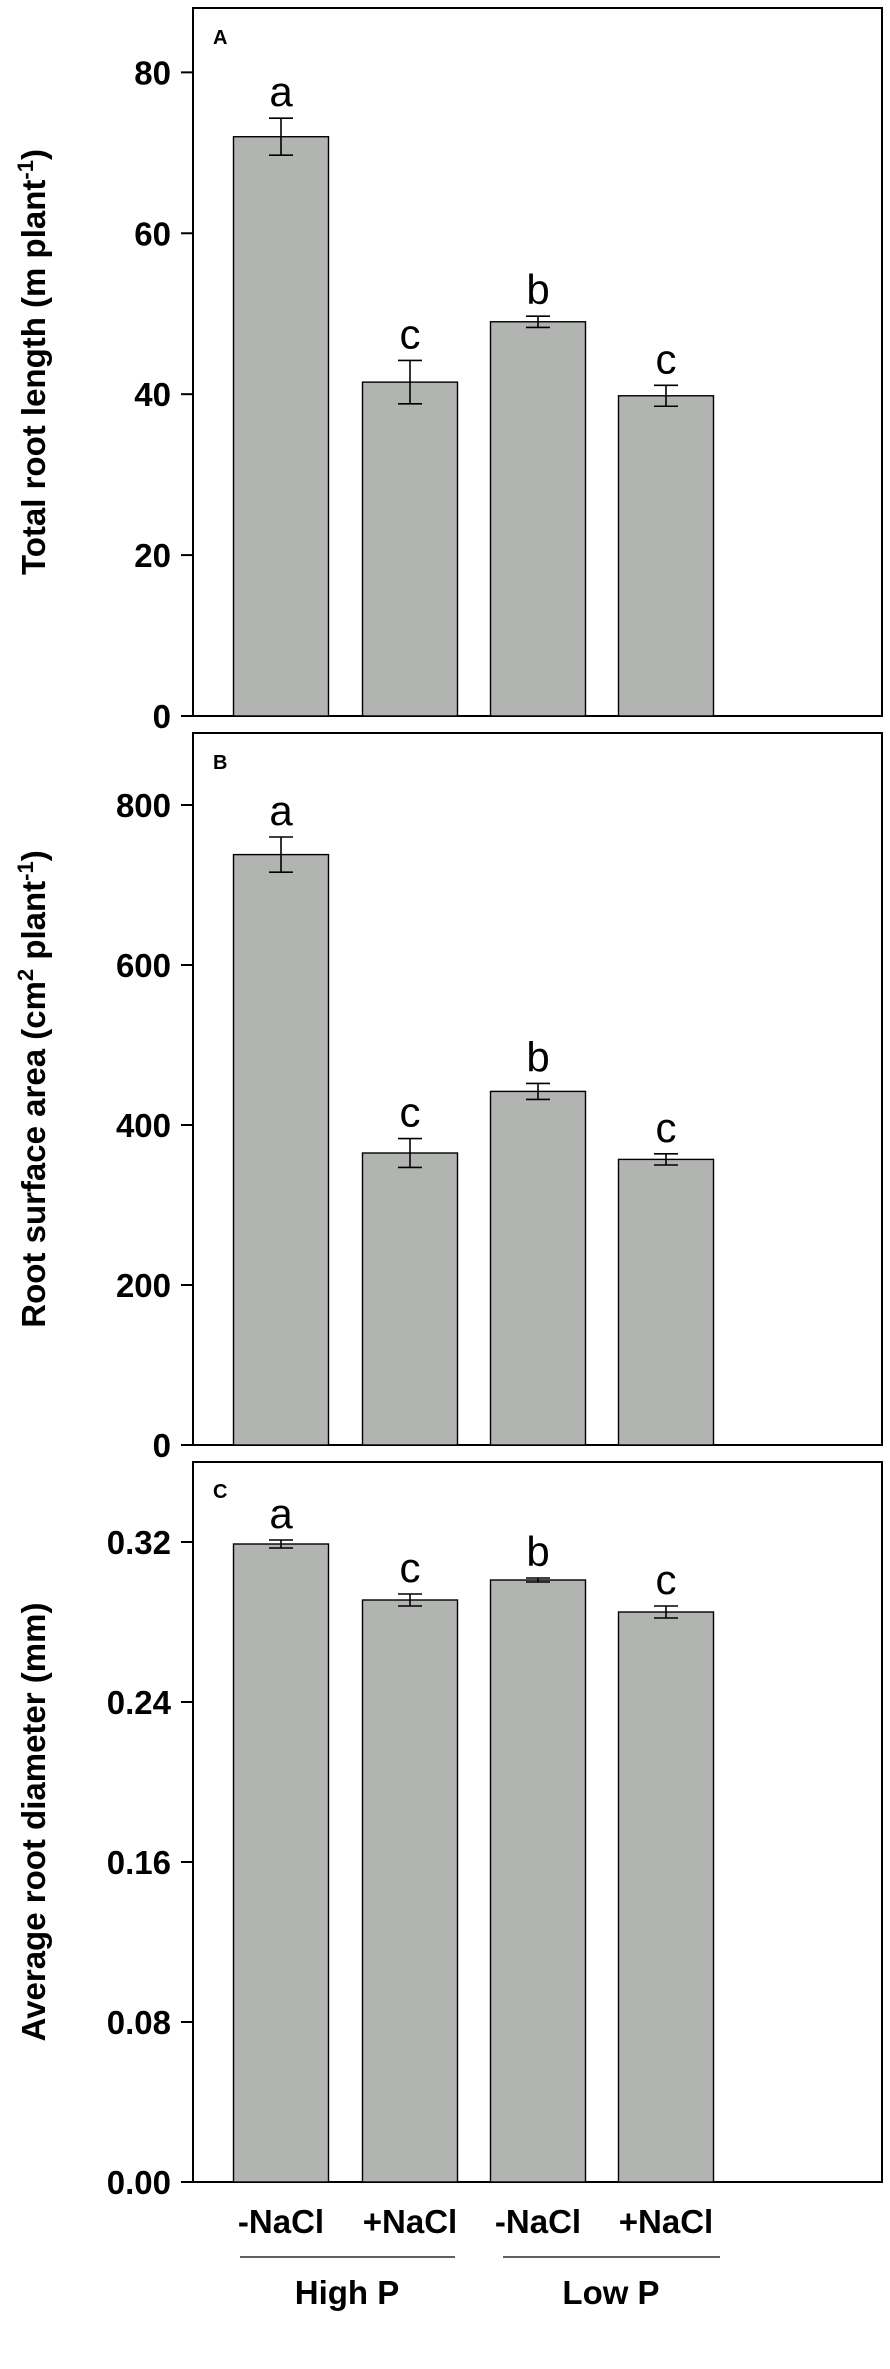 The image size is (890, 2369). Describe the element at coordinates (33, 1822) in the screenshot. I see `panel-c-ylabel: Average root diameter (mm)` at that location.